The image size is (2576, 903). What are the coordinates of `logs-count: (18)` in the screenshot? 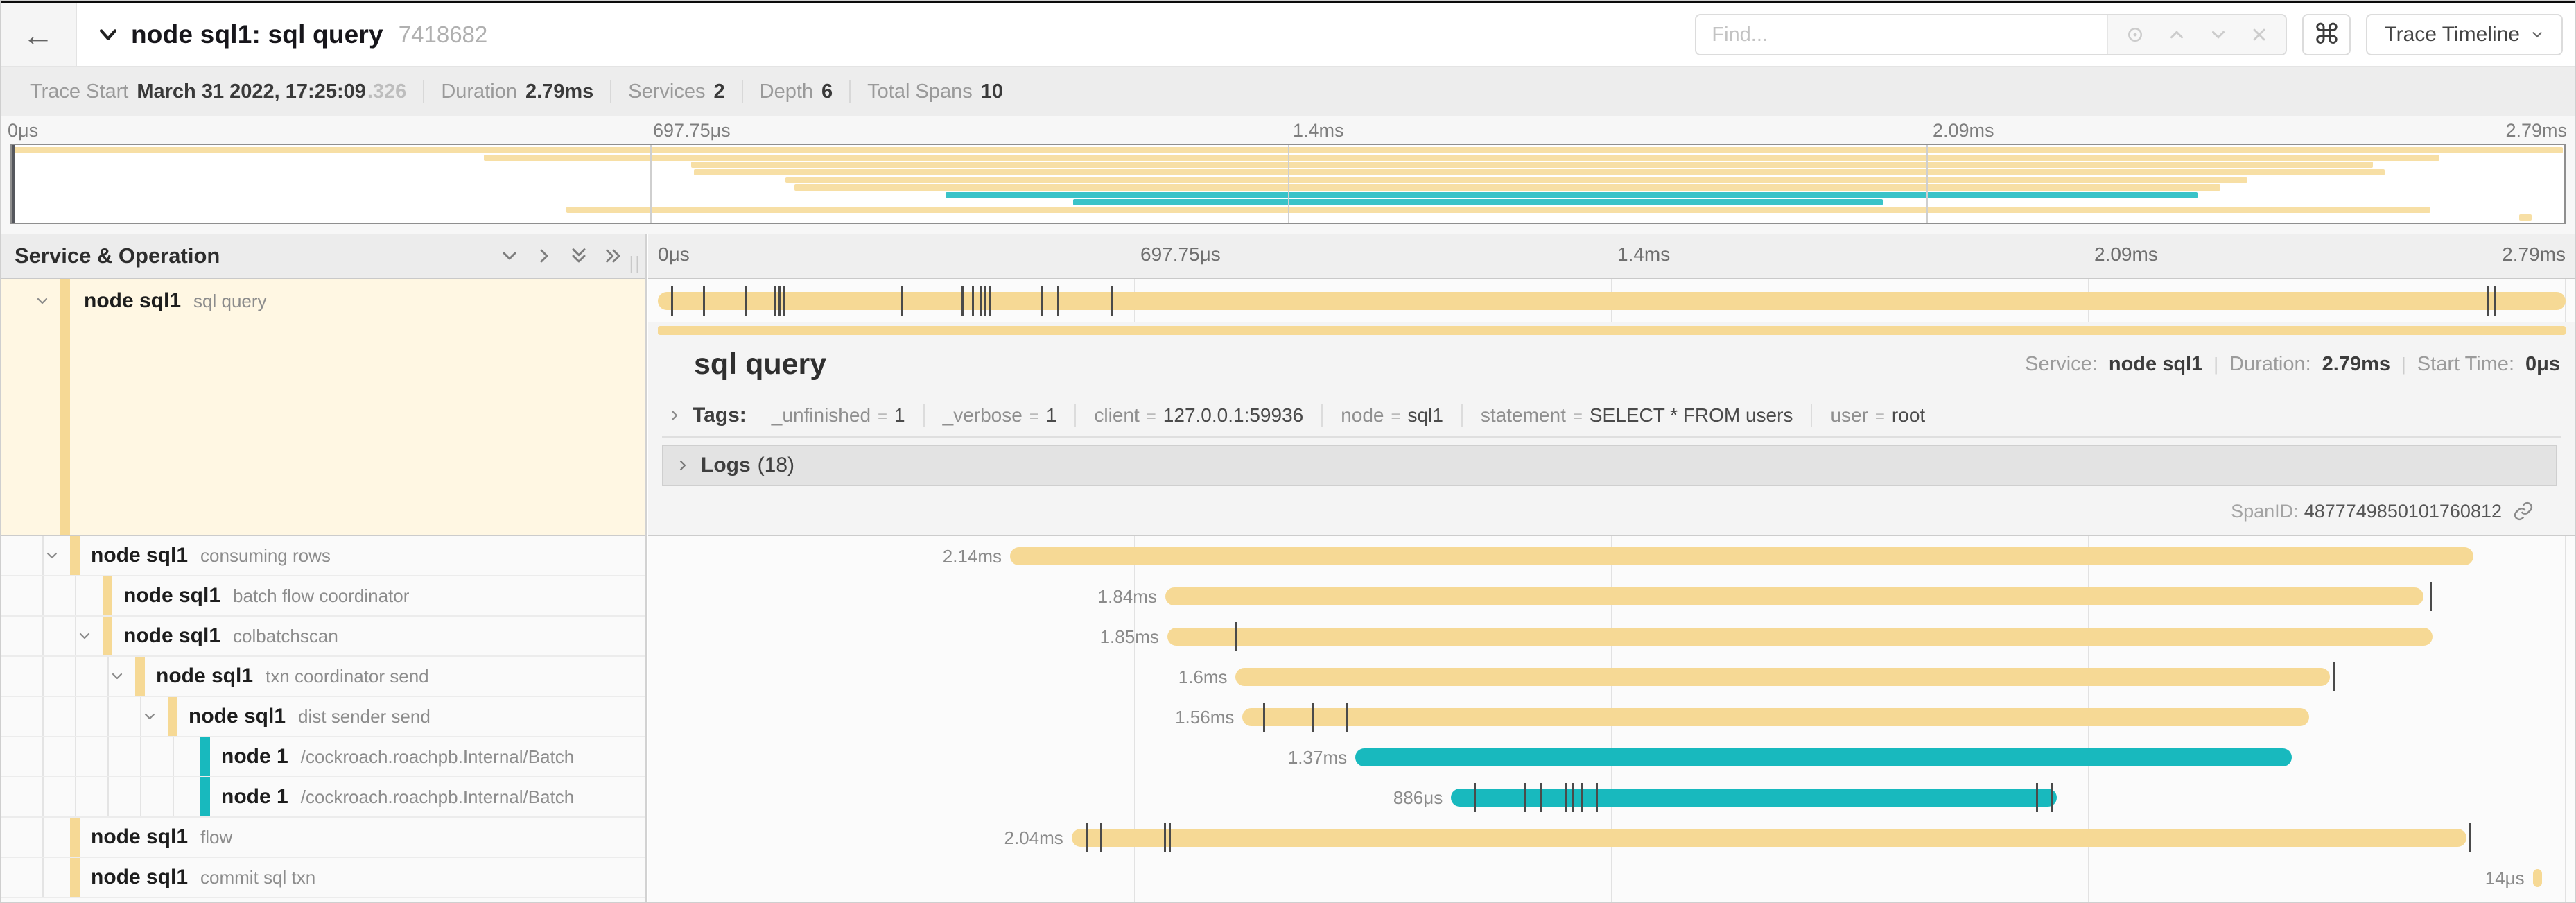 It's located at (776, 465).